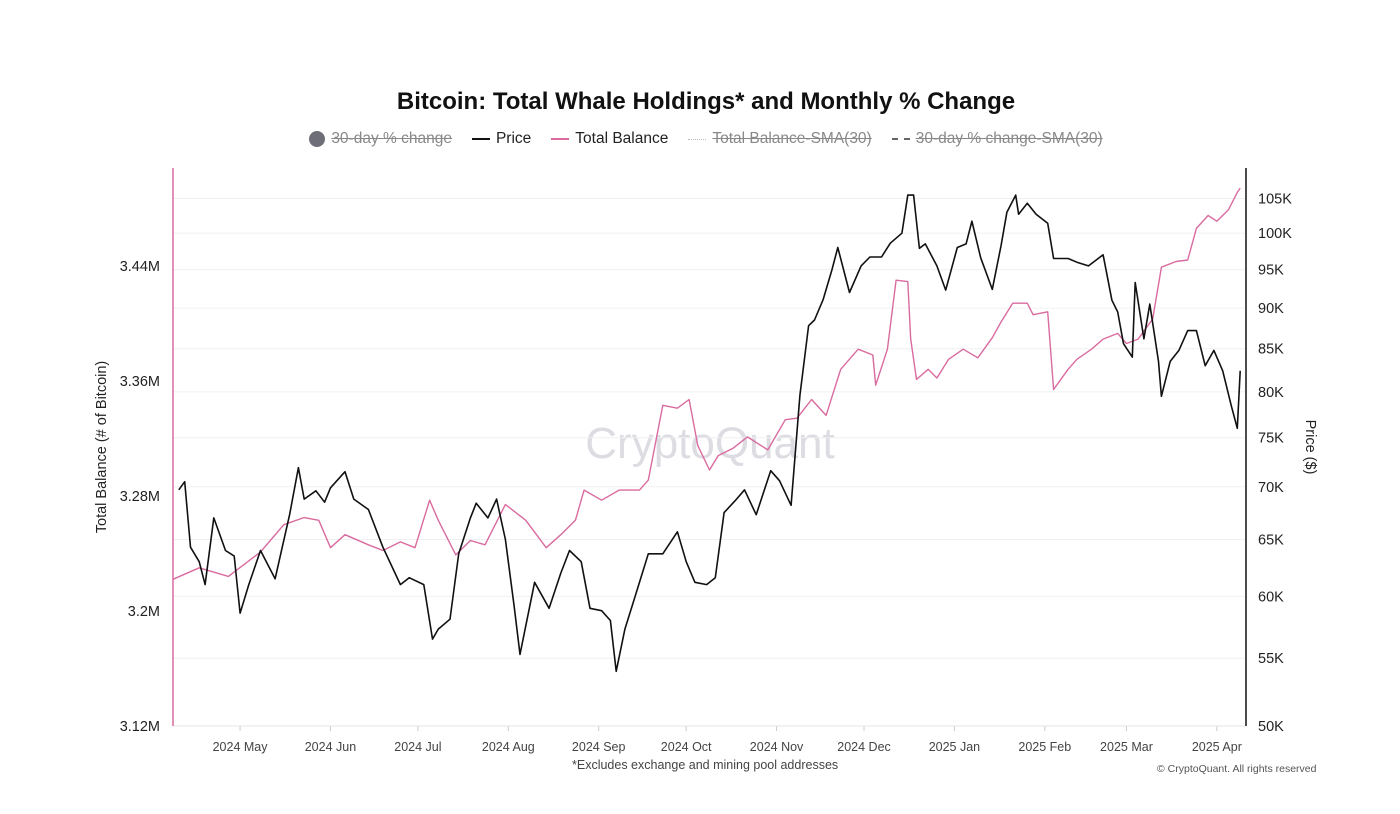  I want to click on x-tick-label: 2024 Aug, so click(508, 747).